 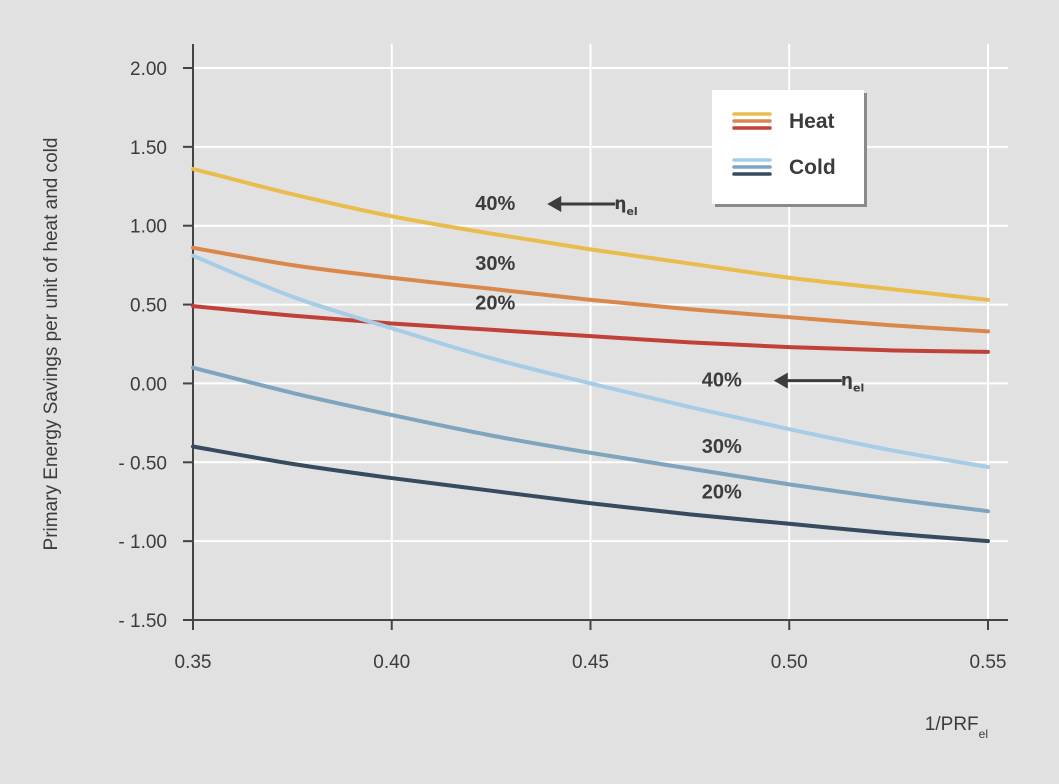 What do you see at coordinates (590, 234) in the screenshot?
I see `series-line-heat-40pct` at bounding box center [590, 234].